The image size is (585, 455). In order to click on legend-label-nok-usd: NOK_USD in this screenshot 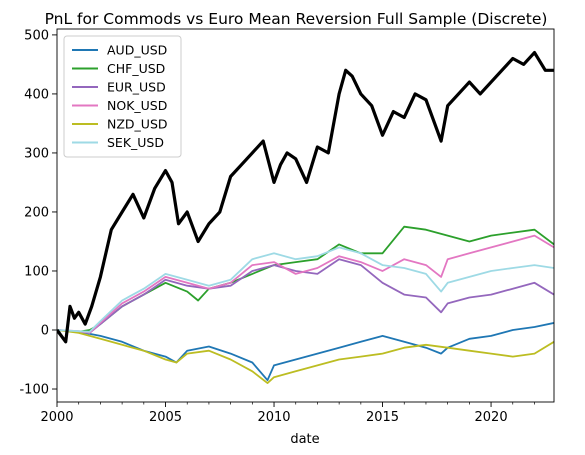, I will do `click(137, 105)`.